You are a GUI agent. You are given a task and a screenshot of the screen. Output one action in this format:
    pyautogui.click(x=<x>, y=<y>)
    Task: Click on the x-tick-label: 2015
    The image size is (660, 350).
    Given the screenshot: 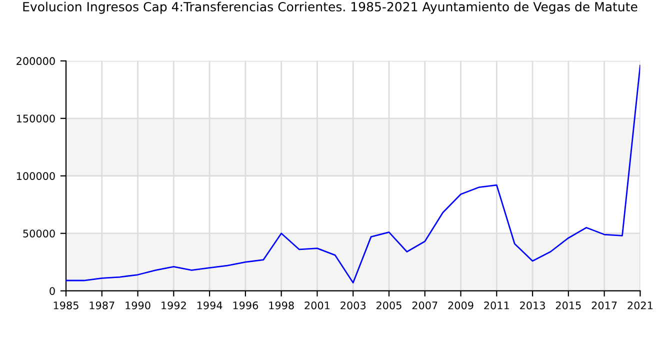 What is the action you would take?
    pyautogui.click(x=568, y=305)
    